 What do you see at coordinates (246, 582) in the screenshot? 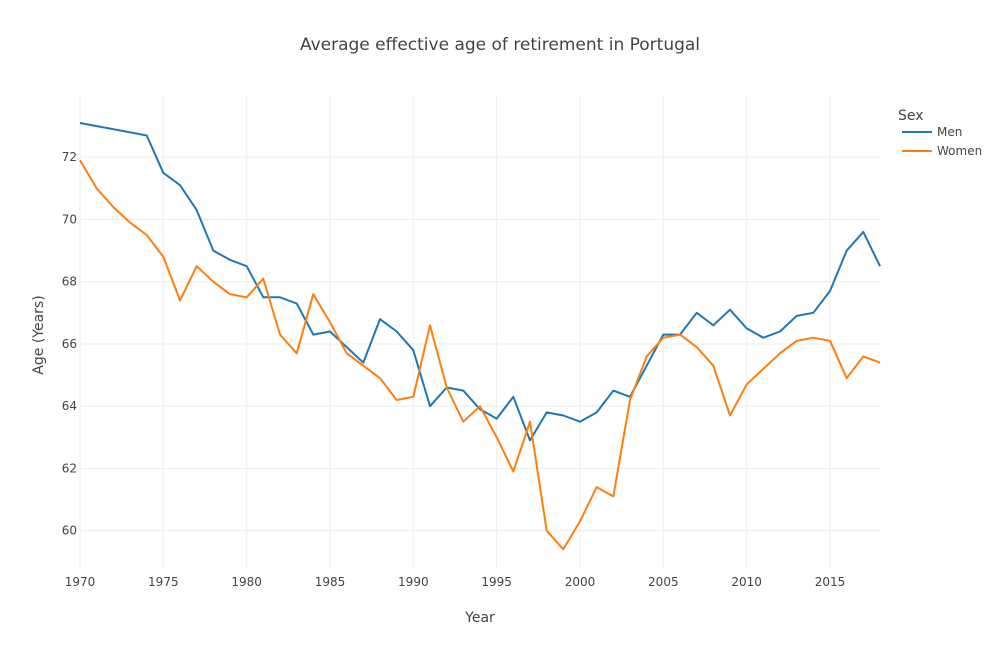
I see `x-tick-label: 1980` at bounding box center [246, 582].